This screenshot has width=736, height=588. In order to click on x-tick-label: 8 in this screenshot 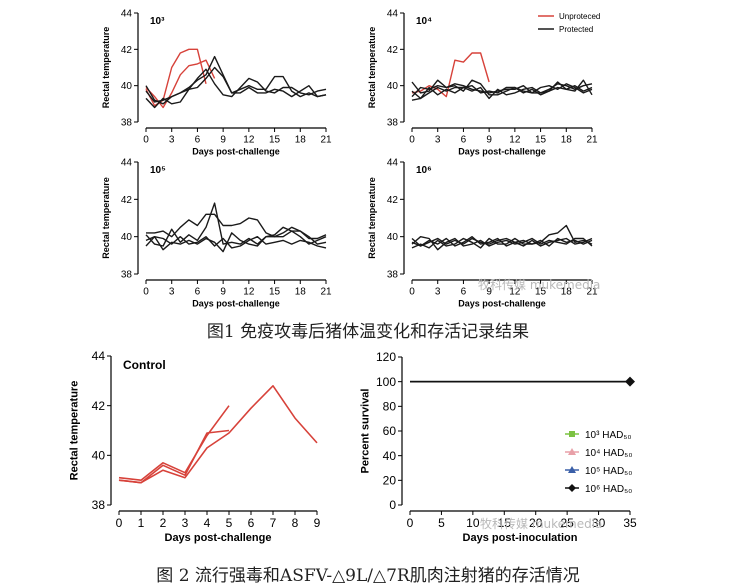, I will do `click(295, 523)`.